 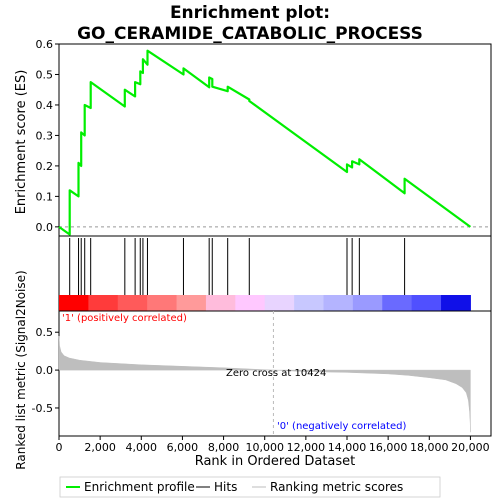 I want to click on x-tick-label: 4,000, so click(x=142, y=447).